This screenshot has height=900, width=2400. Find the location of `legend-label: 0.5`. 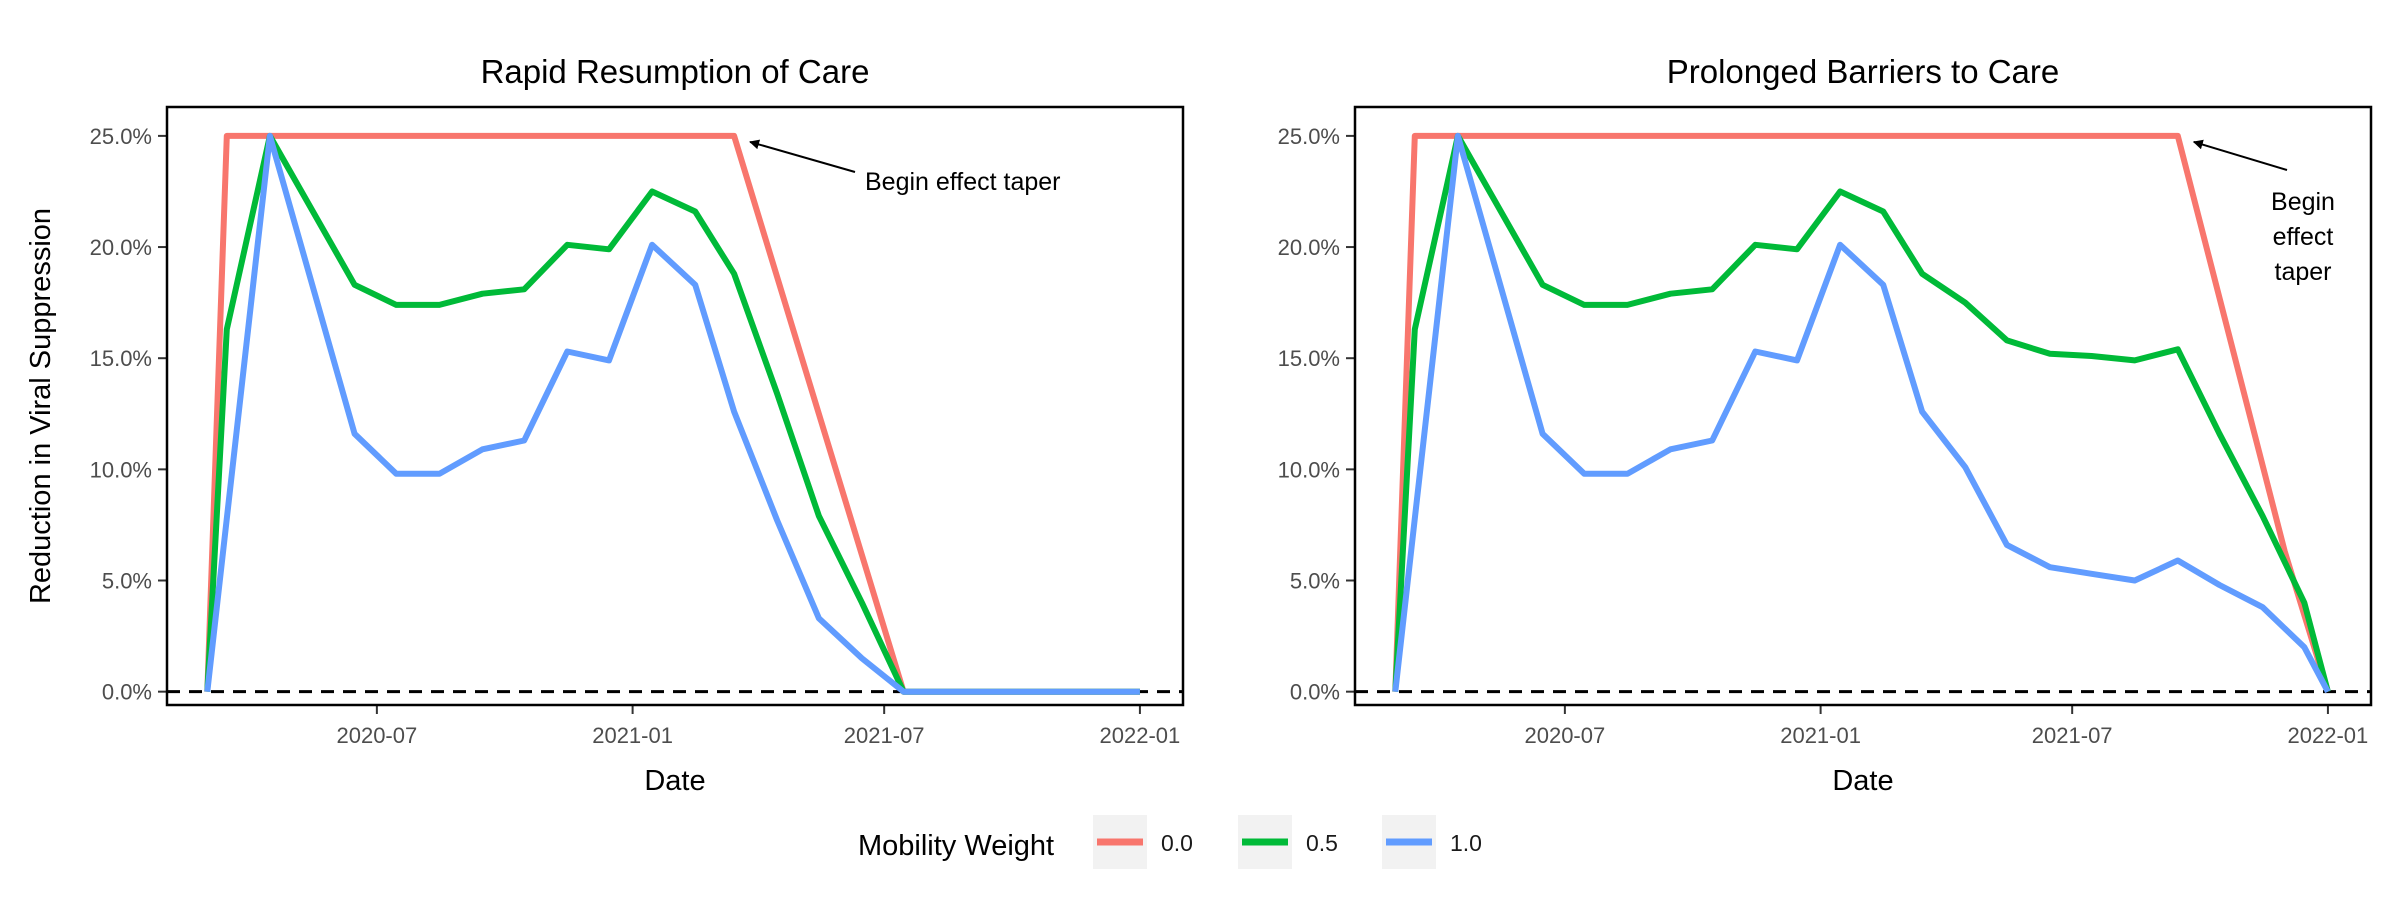

legend-label: 0.5 is located at coordinates (1322, 843).